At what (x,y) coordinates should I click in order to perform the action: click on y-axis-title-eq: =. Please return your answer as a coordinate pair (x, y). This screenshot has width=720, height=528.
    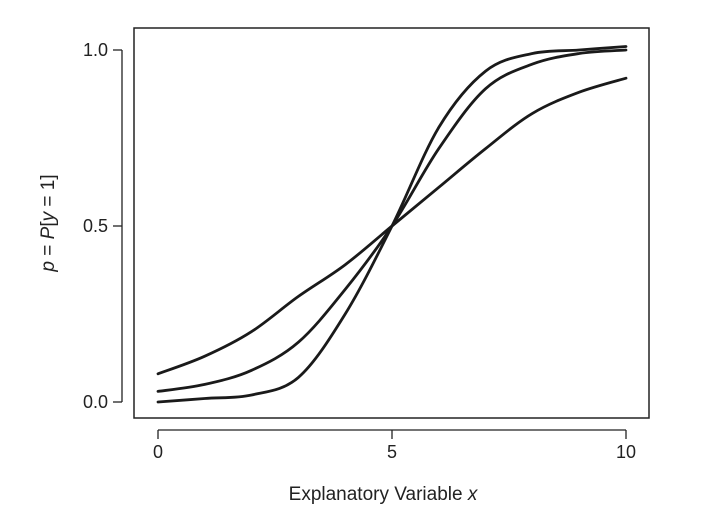
    Looking at the image, I should click on (48, 250).